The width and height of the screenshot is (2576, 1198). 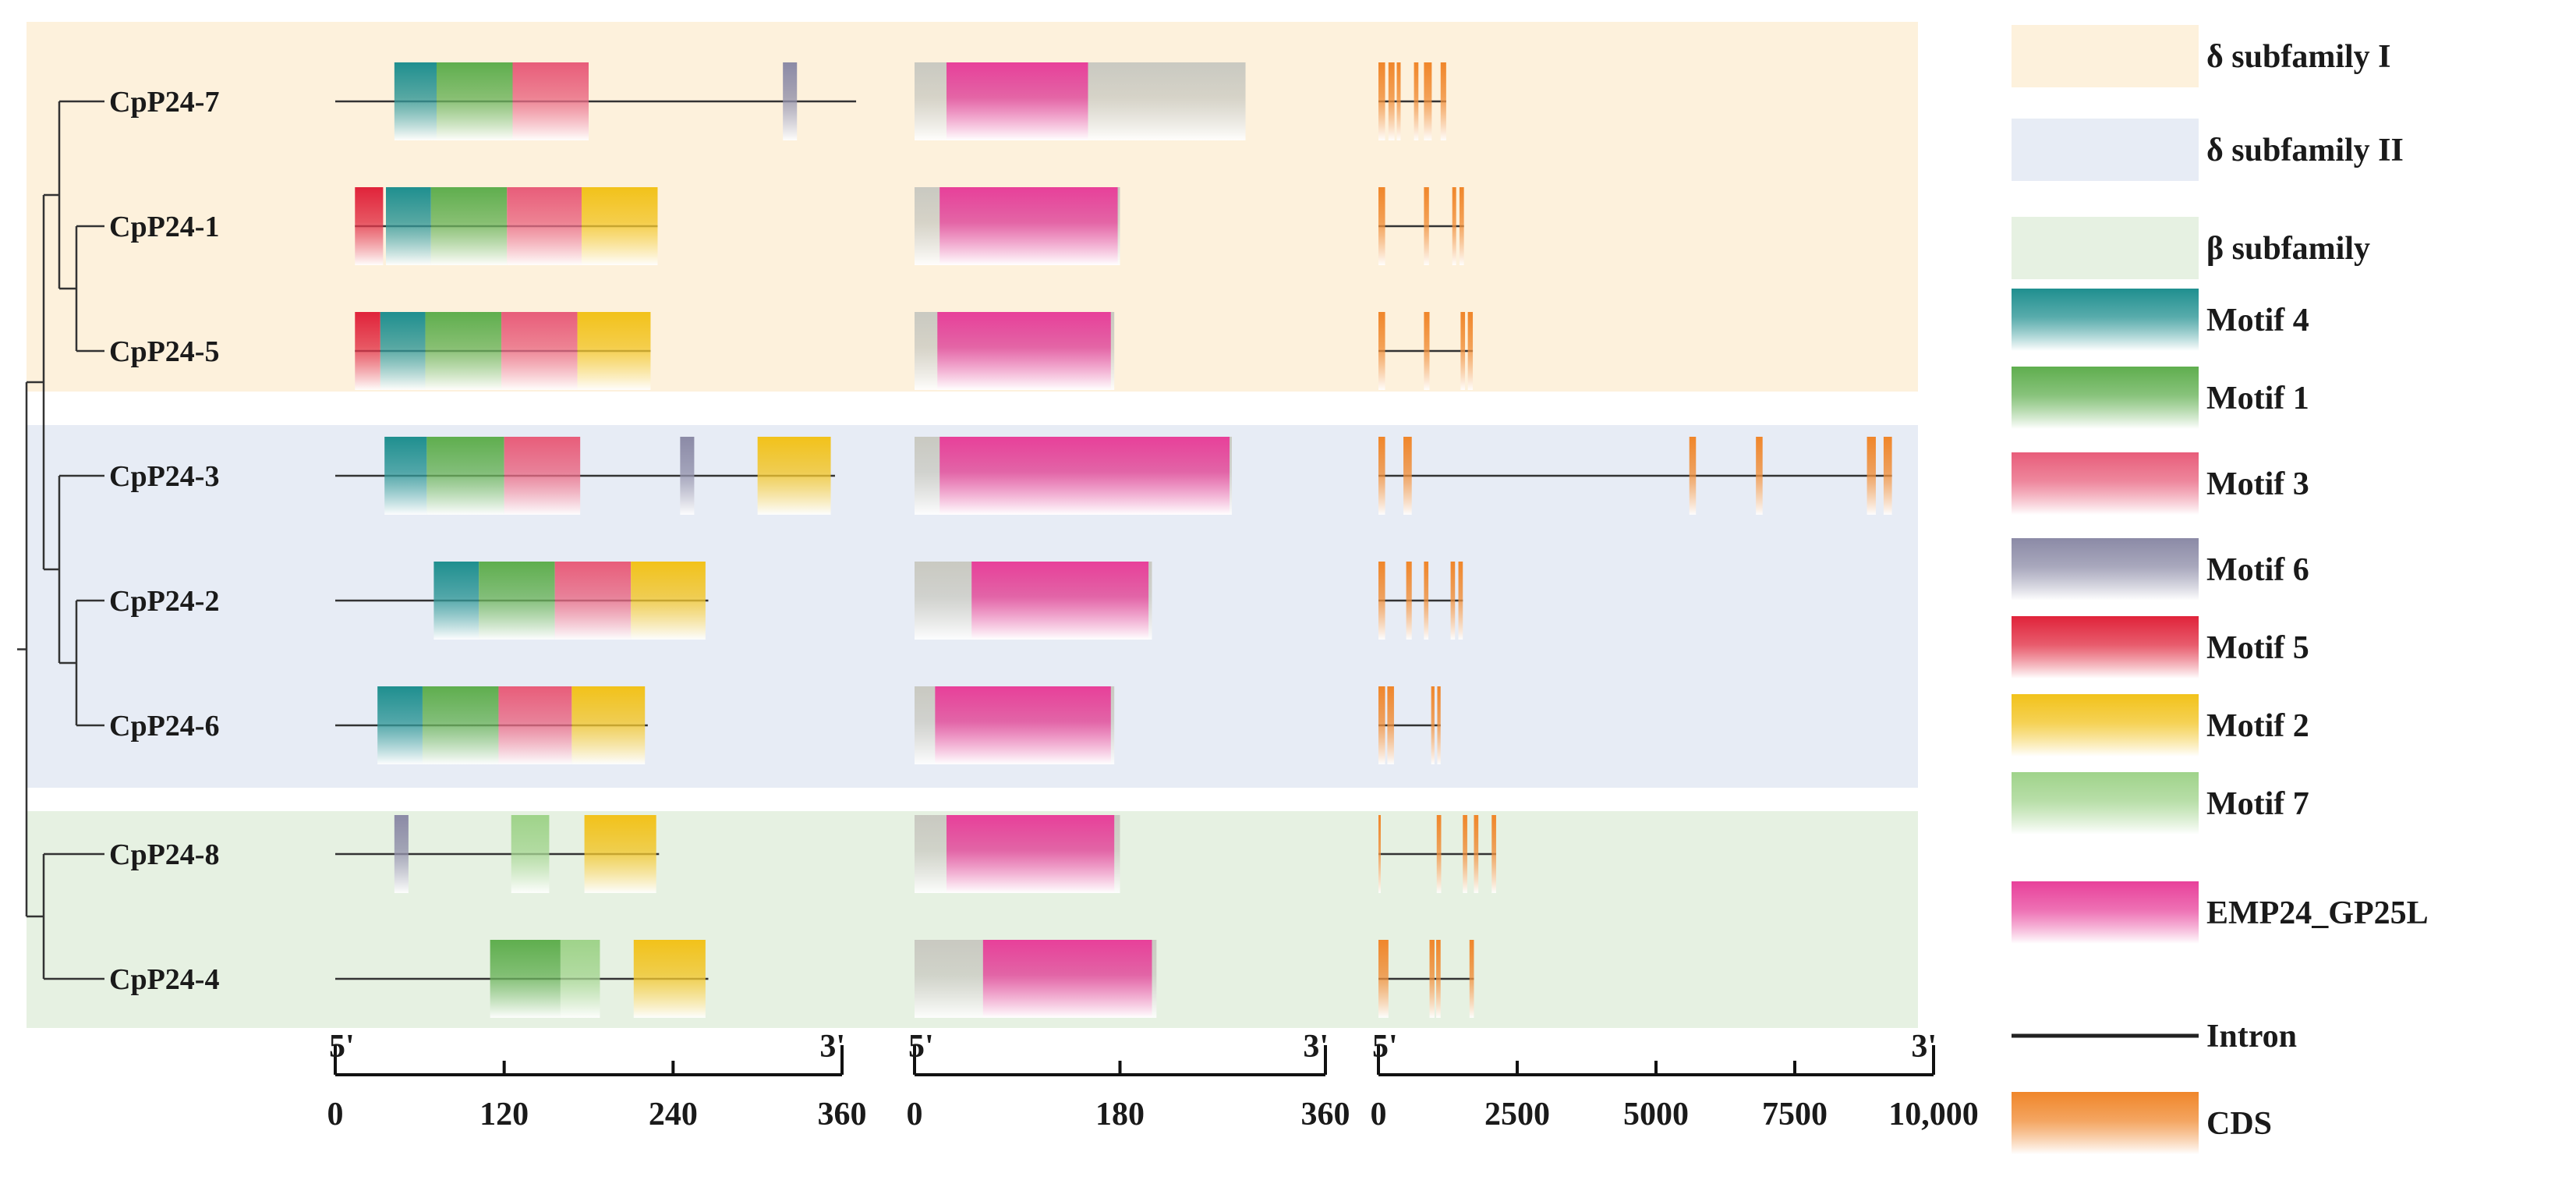 What do you see at coordinates (2105, 150) in the screenshot?
I see `legend-swatch-delta2` at bounding box center [2105, 150].